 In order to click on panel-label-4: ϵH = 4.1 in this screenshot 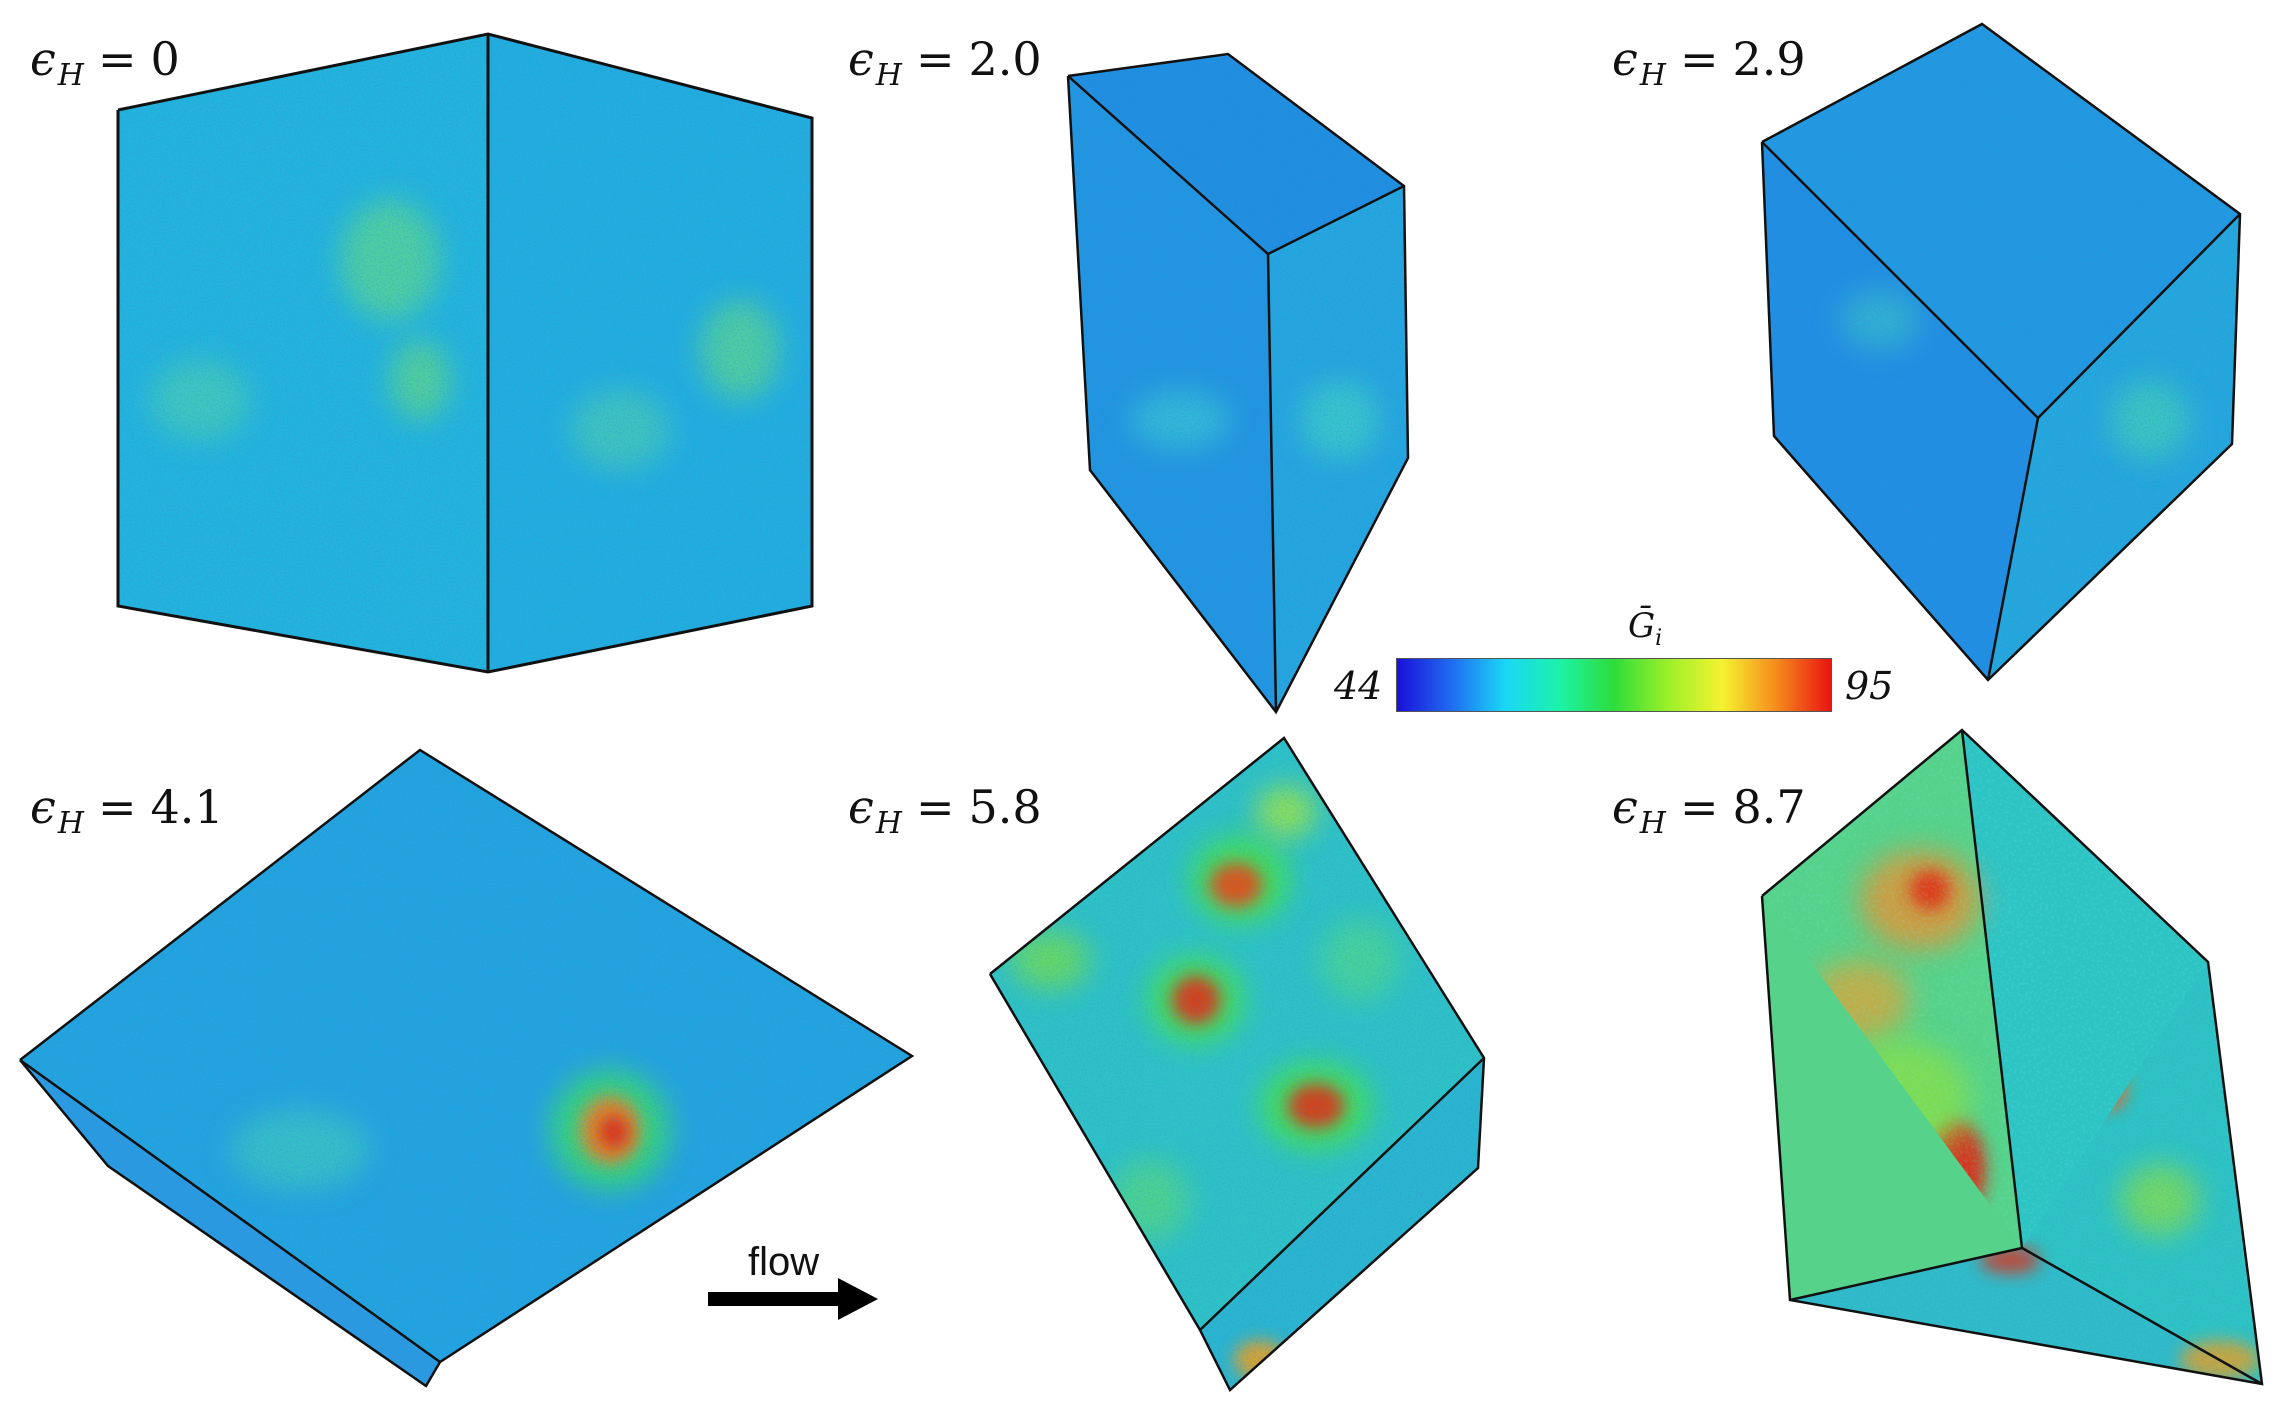, I will do `click(127, 810)`.